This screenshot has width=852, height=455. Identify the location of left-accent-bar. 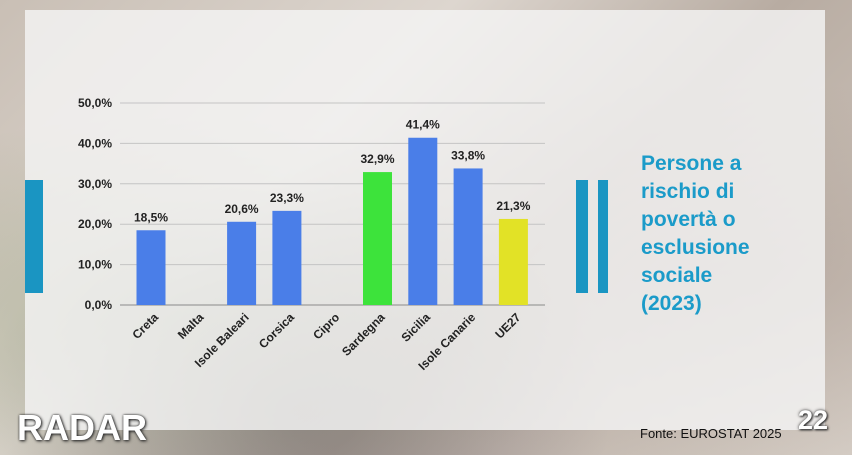
(34, 236).